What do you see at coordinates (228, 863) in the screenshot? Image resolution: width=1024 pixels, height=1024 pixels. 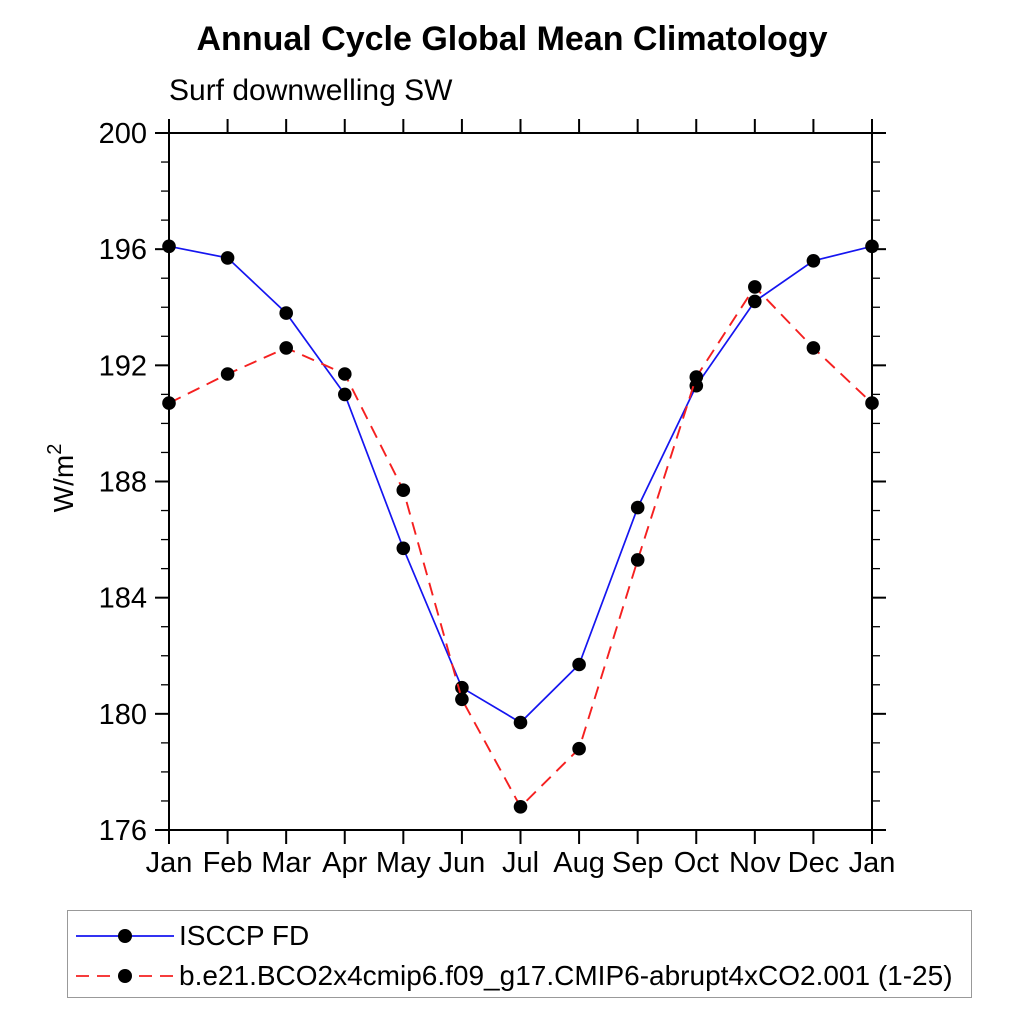 I see `x-tick-label: Feb` at bounding box center [228, 863].